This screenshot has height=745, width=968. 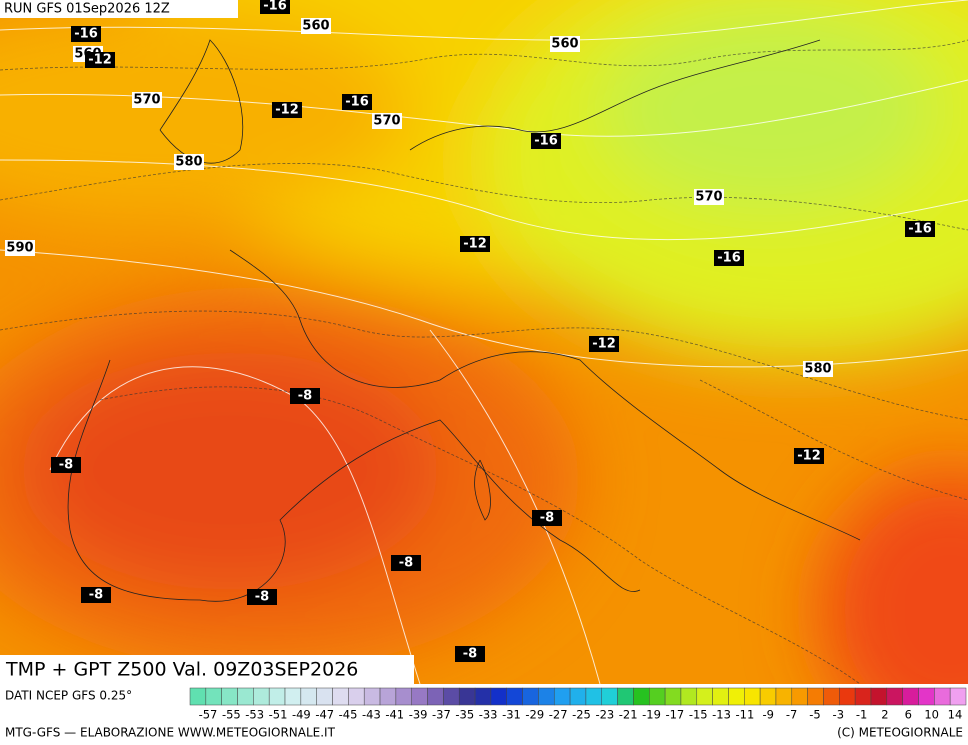 I want to click on scale-label: -31, so click(x=511, y=715).